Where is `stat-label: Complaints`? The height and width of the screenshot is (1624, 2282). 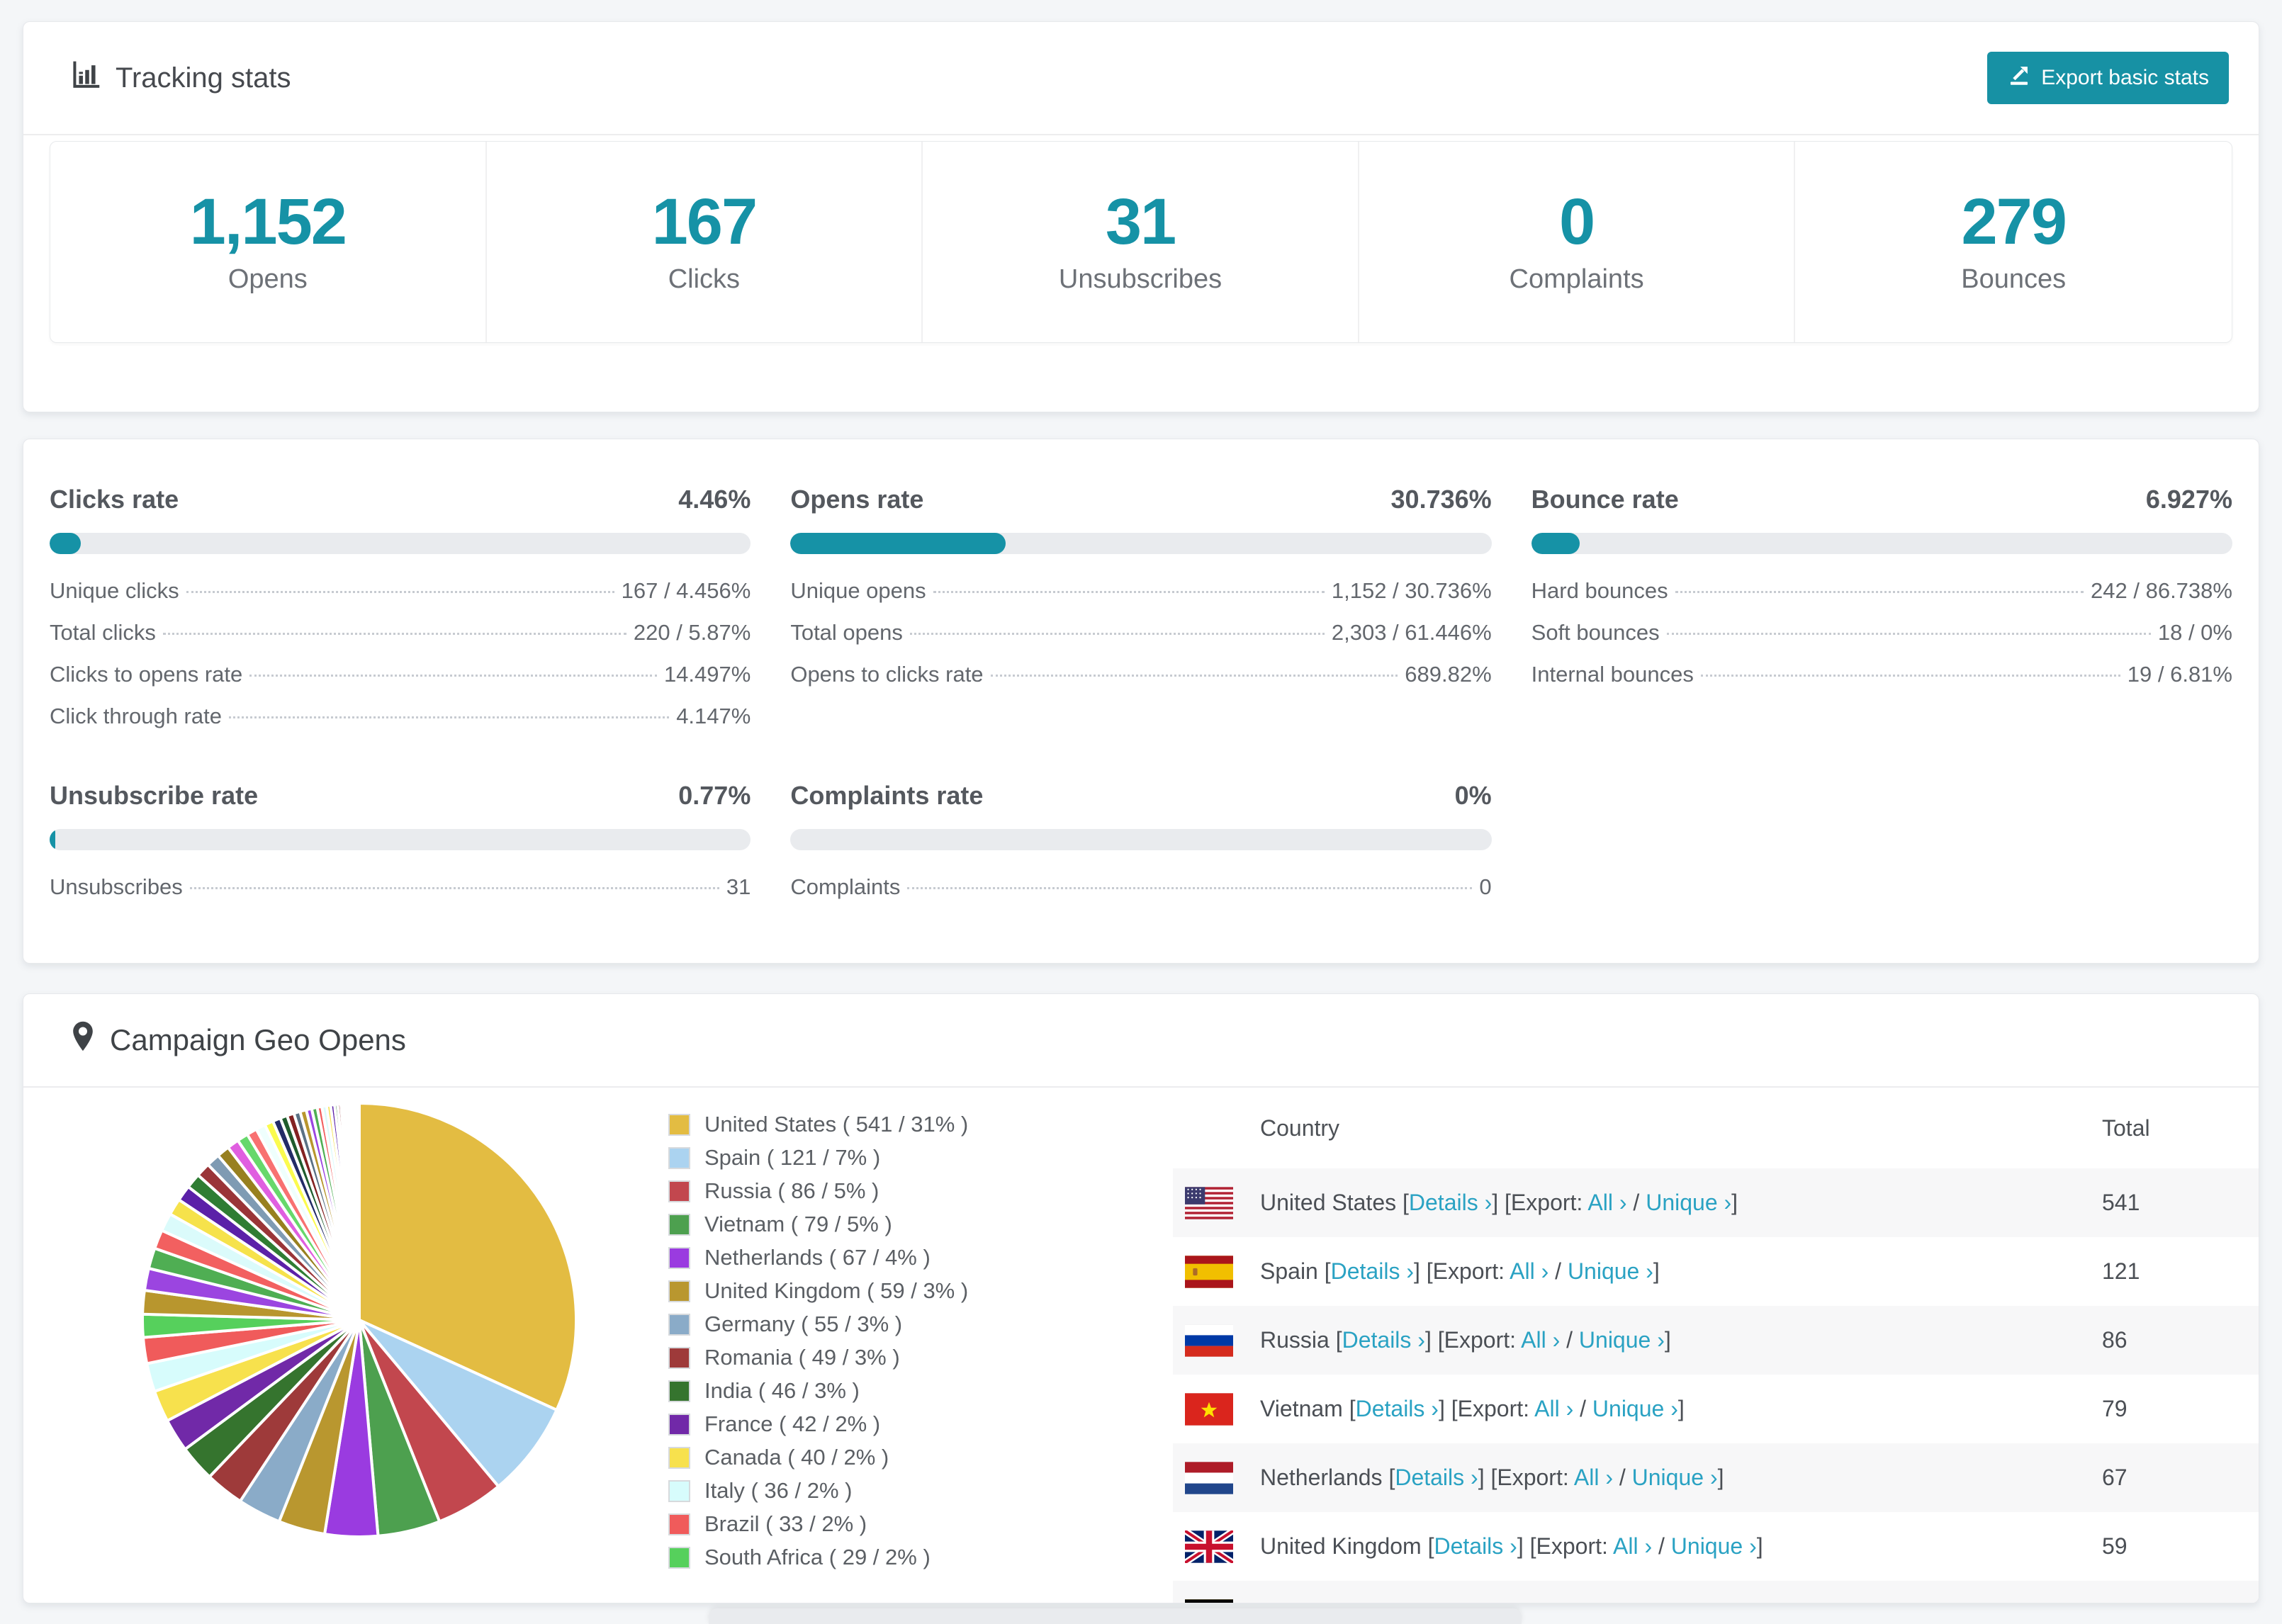 stat-label: Complaints is located at coordinates (1576, 279).